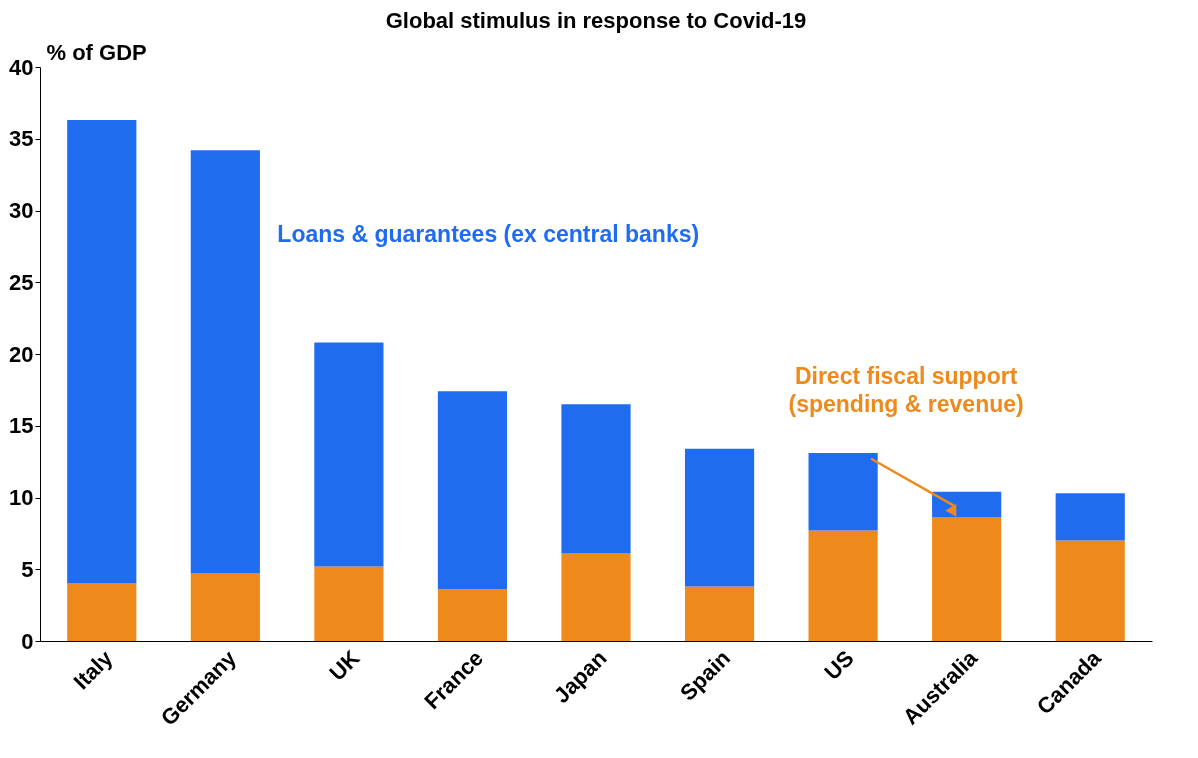  What do you see at coordinates (96, 52) in the screenshot?
I see `y-axis-title: % of GDP` at bounding box center [96, 52].